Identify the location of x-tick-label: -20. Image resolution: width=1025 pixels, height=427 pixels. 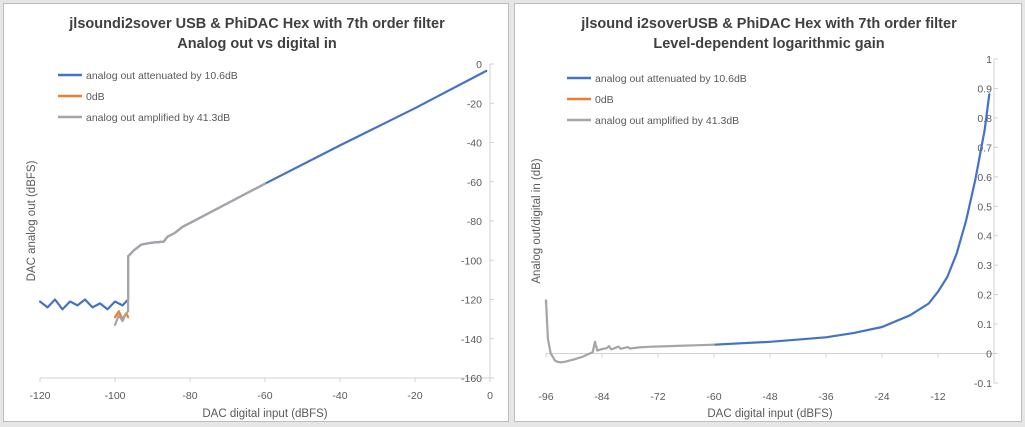
(414, 396).